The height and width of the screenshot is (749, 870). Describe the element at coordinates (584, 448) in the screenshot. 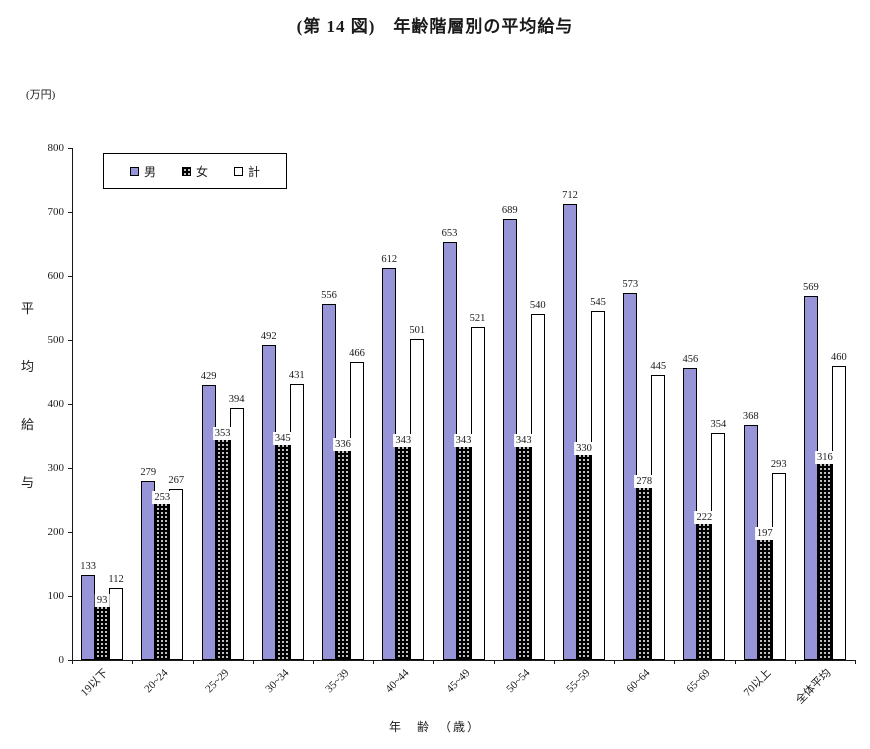

I see `value-label-female: 330` at that location.